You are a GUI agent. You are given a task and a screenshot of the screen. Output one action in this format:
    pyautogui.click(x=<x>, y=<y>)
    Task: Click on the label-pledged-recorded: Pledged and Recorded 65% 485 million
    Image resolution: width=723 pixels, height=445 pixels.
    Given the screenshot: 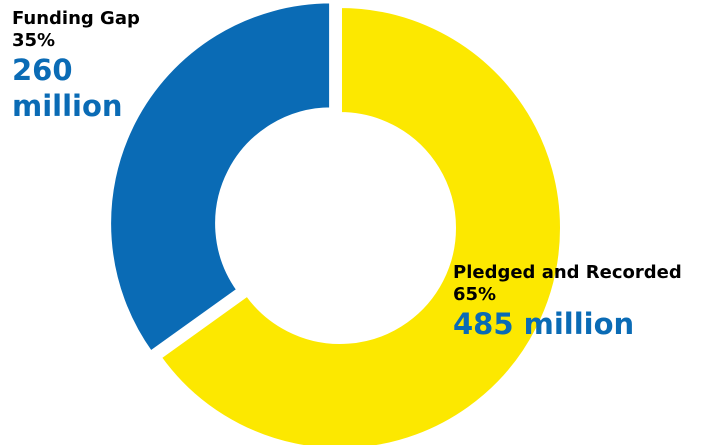 What is the action you would take?
    pyautogui.click(x=567, y=302)
    